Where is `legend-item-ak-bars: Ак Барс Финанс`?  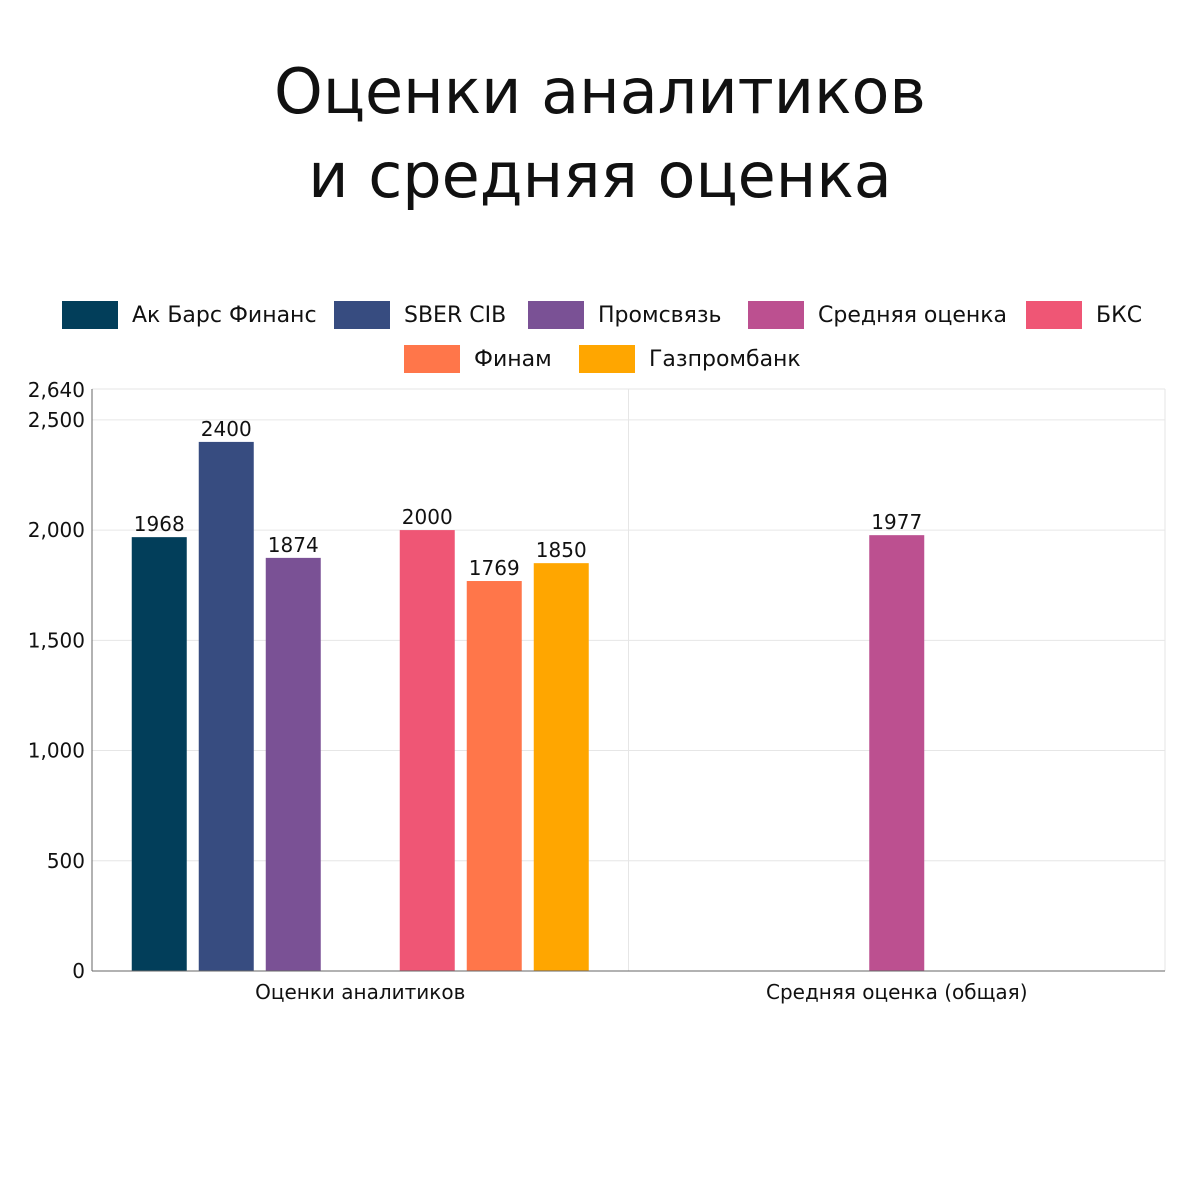
legend-item-ak-bars: Ак Барс Финанс is located at coordinates (189, 315).